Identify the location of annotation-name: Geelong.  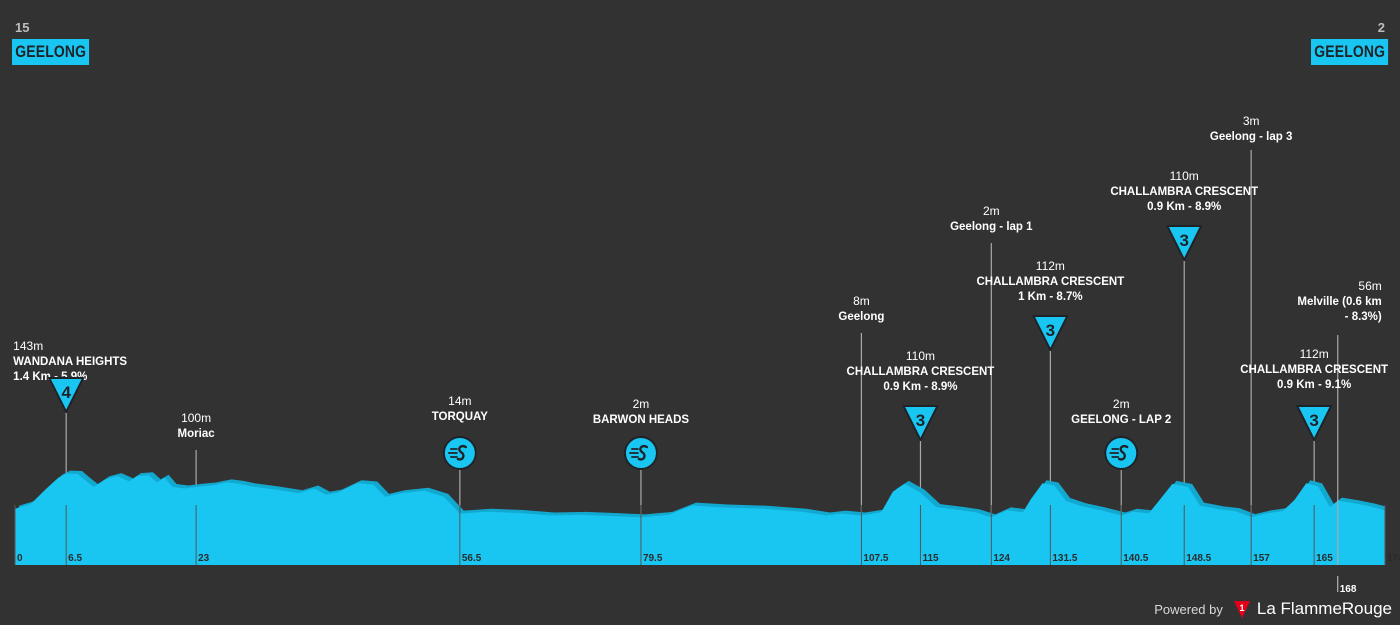
(861, 317).